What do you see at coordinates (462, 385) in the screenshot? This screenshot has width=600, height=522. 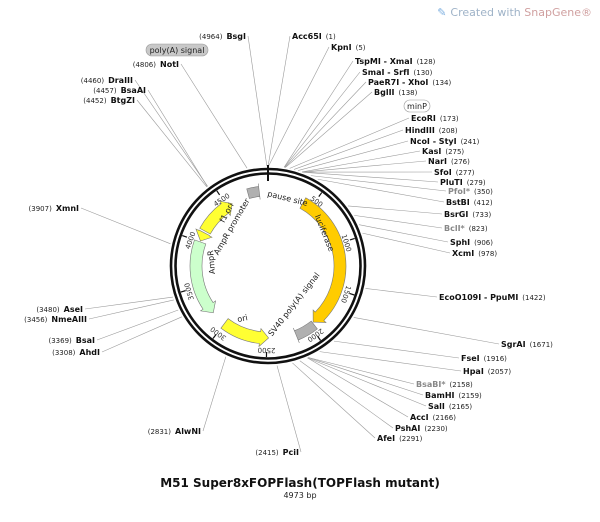 I see `site-position: (2158)` at bounding box center [462, 385].